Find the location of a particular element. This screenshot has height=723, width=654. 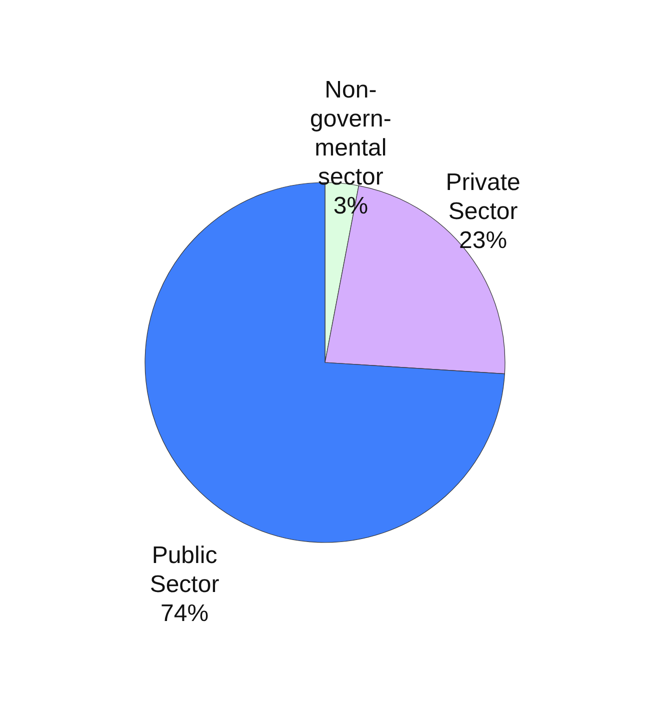

data-label: 23% is located at coordinates (483, 240).